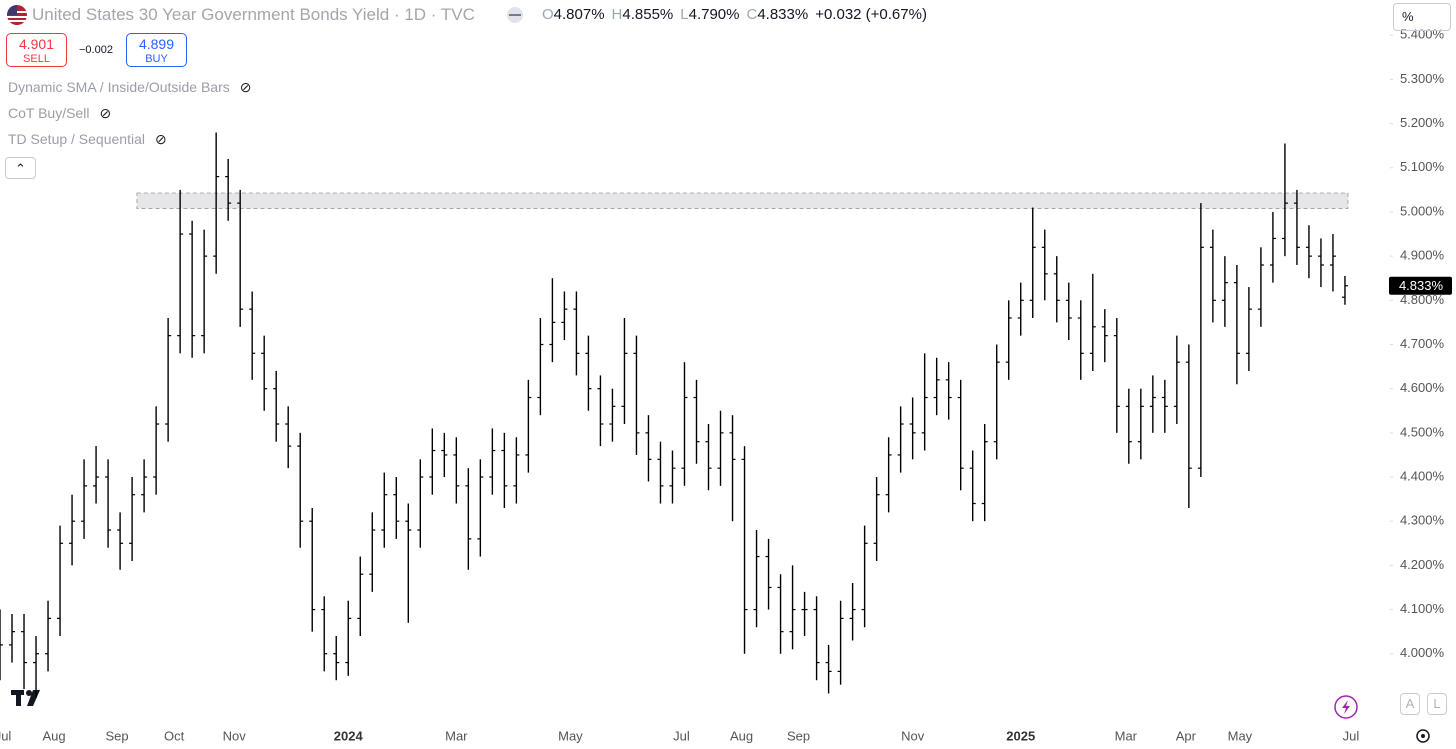  I want to click on y-tick-label: 5.200%, so click(1422, 122).